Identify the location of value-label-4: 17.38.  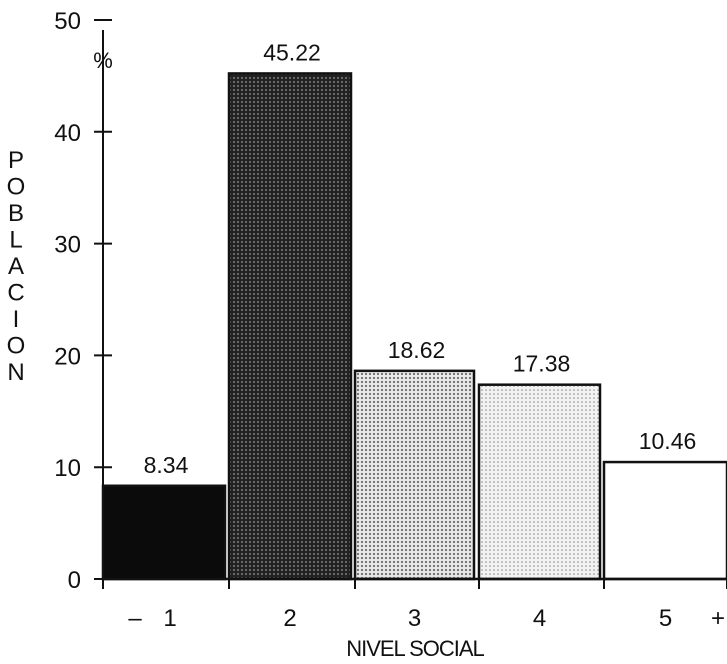
(542, 364).